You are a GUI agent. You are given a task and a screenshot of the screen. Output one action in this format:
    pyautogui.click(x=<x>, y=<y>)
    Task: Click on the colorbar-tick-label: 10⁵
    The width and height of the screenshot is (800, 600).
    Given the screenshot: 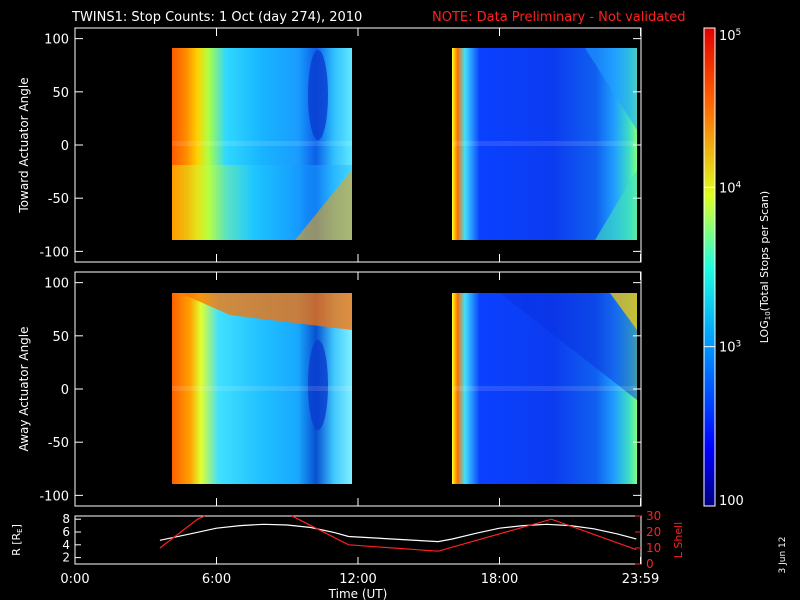 What is the action you would take?
    pyautogui.click(x=730, y=36)
    